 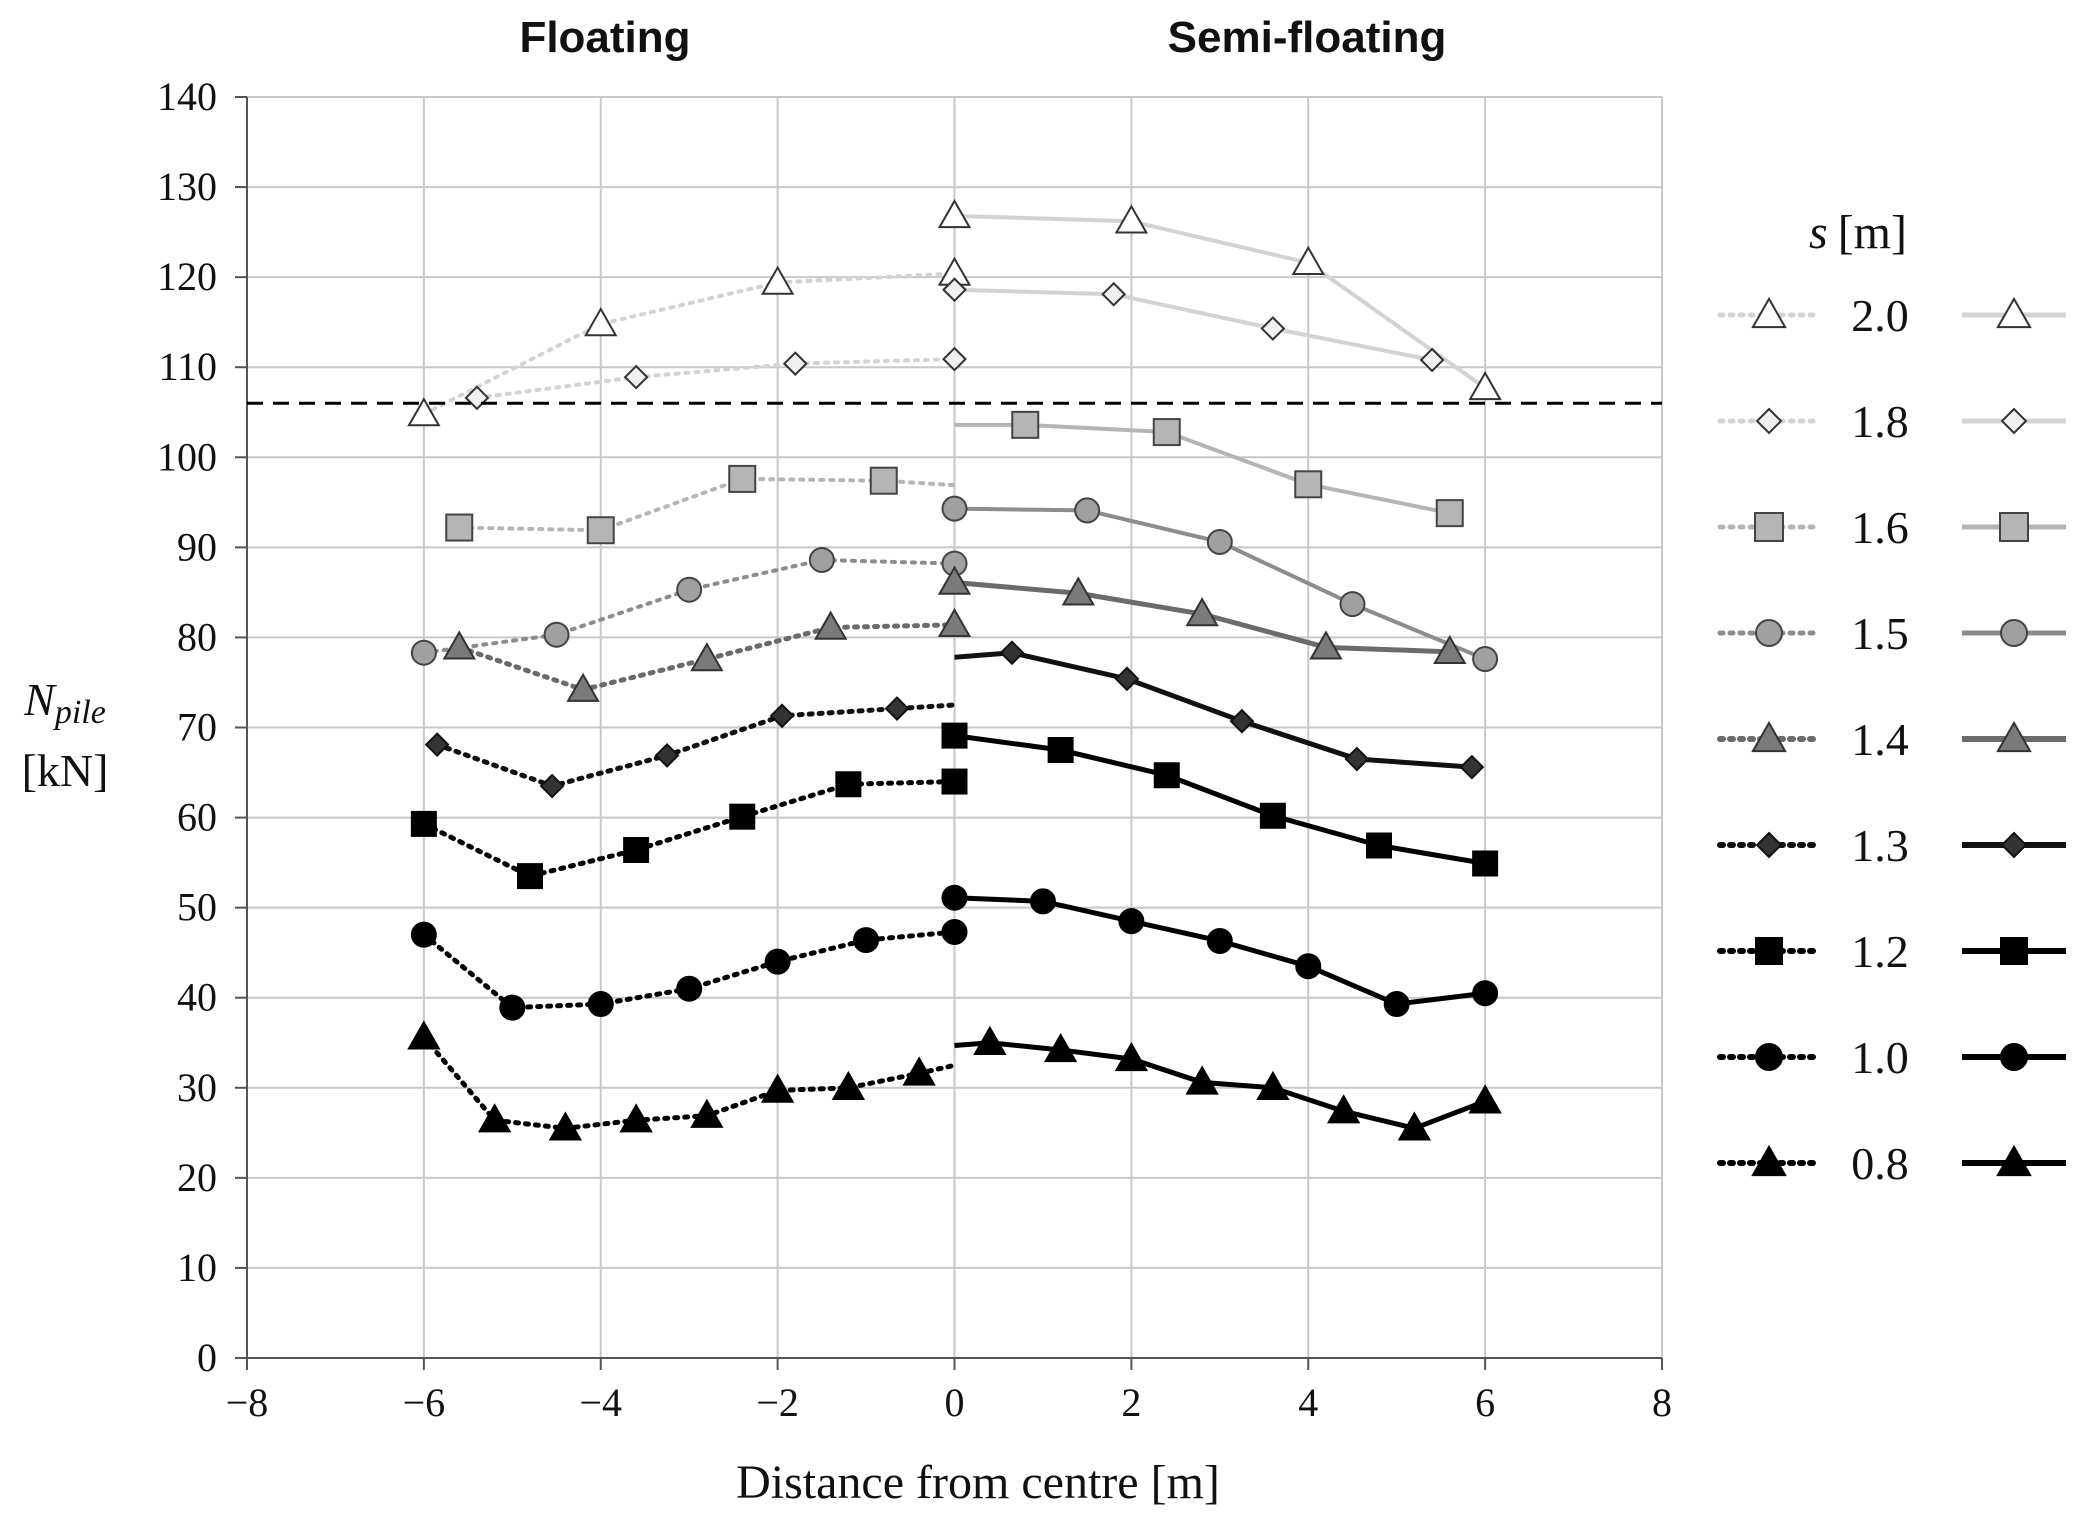 I want to click on legend: 2.0 1.8 1.6 1.5 1.4 1.3 1.2 1.0 0.8, so click(x=1891, y=739).